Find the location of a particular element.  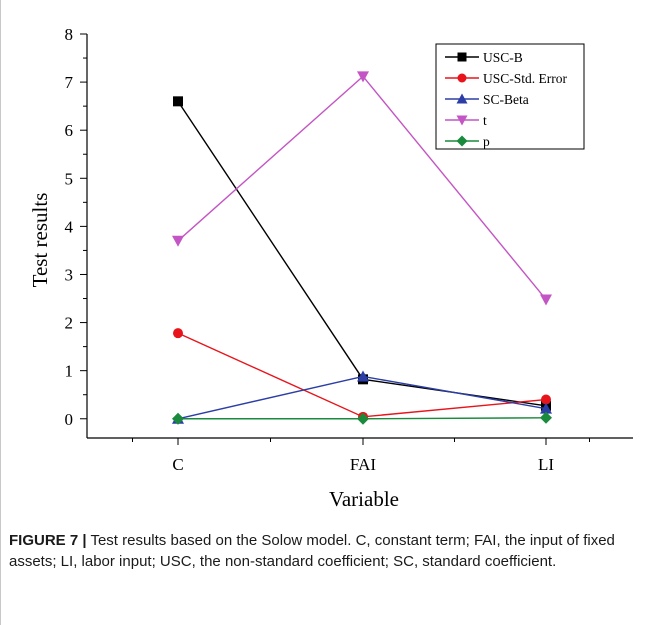

legend-label-usc-std-error: USC-Std. Error is located at coordinates (525, 78).